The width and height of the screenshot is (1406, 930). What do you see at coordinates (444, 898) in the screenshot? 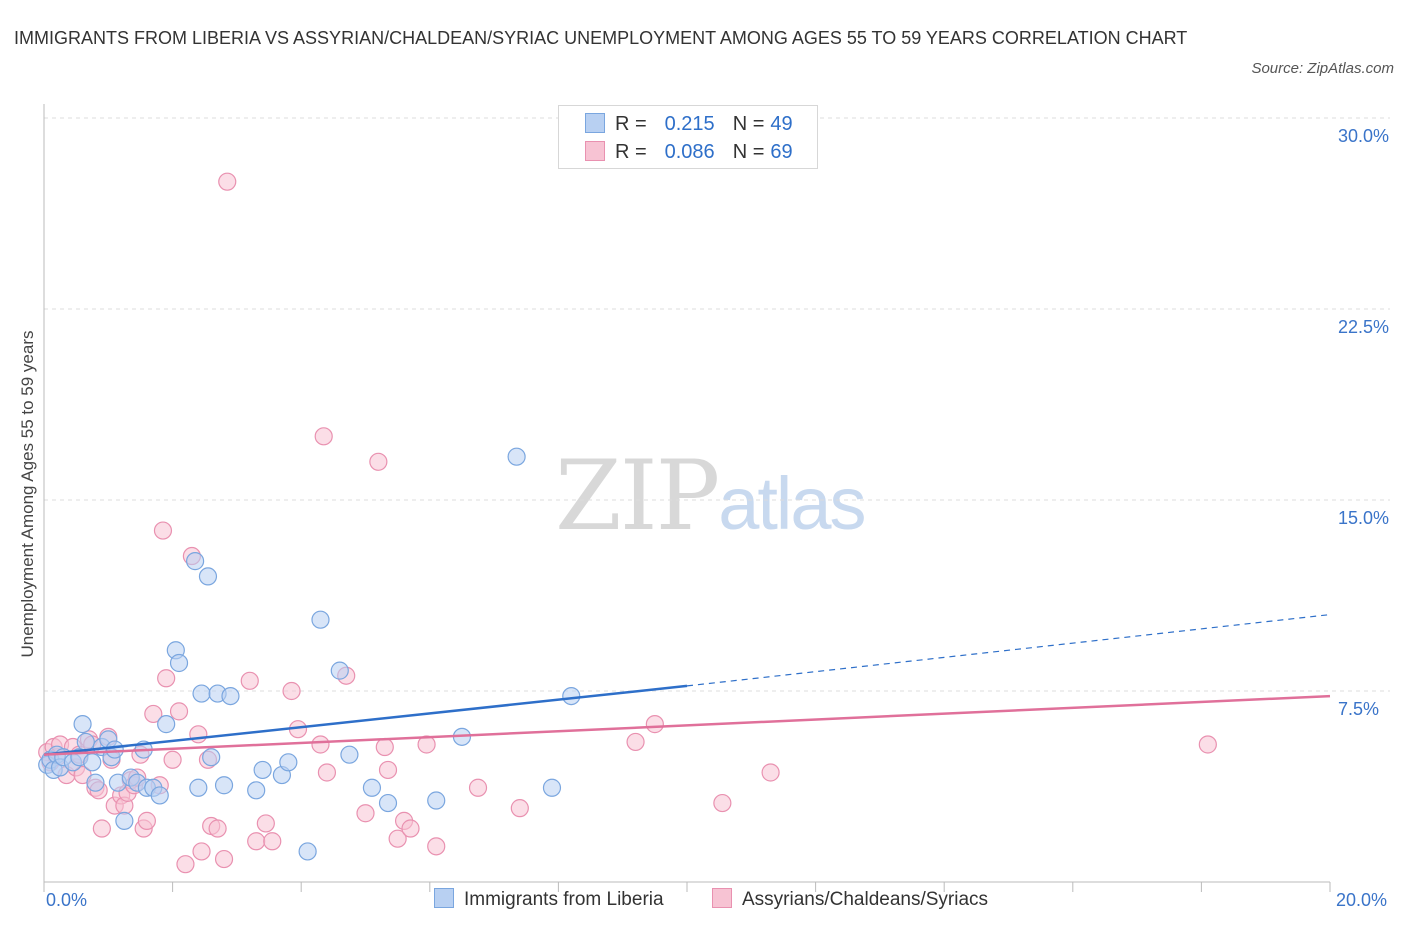
I see `series-swatch-blue` at bounding box center [444, 898].